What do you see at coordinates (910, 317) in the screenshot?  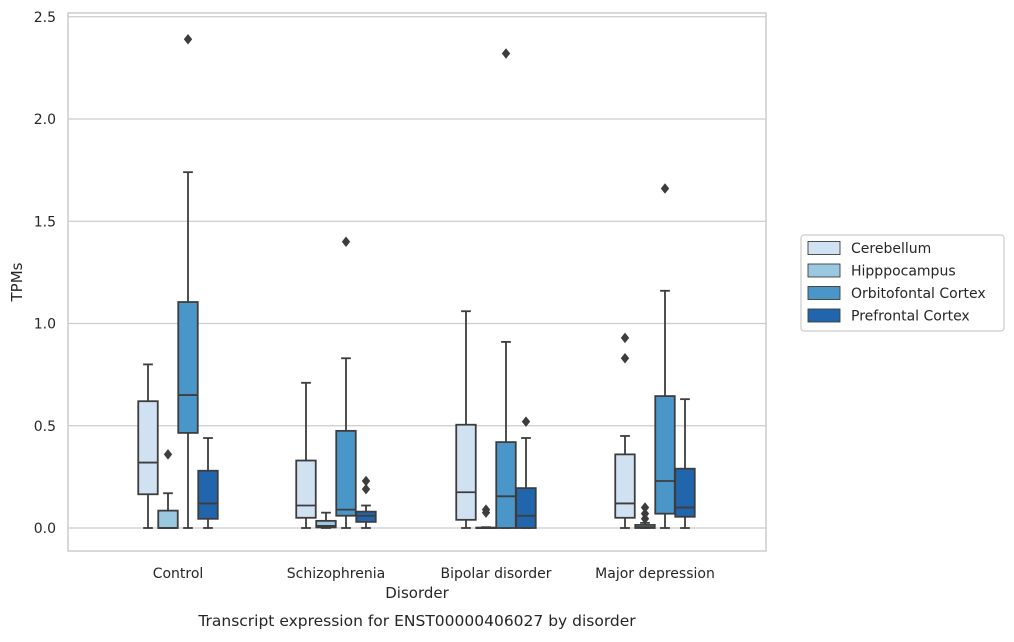 I see `legend-label: Prefrontal Cortex` at bounding box center [910, 317].